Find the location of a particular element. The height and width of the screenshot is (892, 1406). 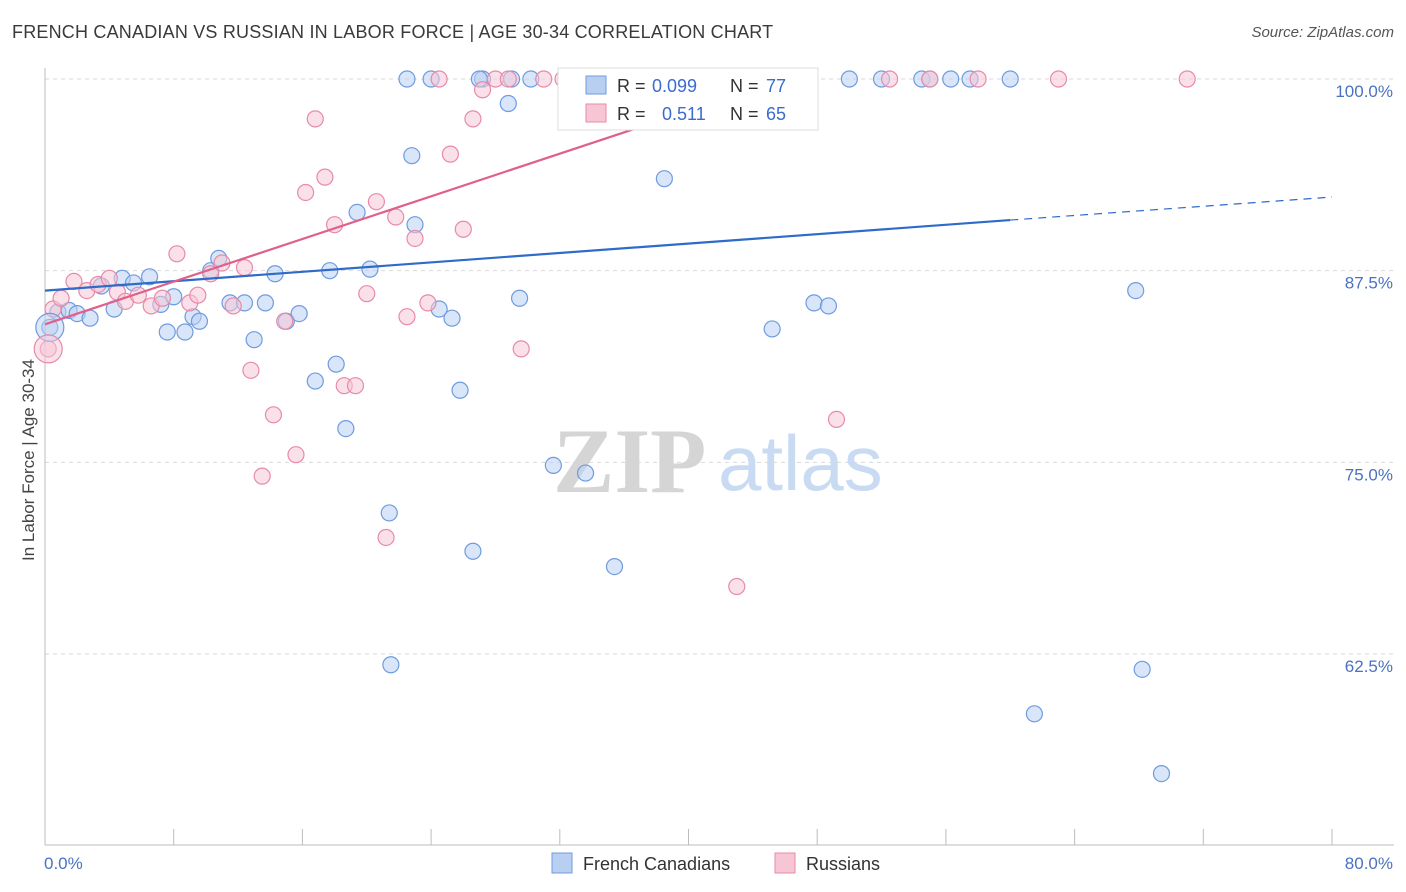

y-tick-label: 100.0% is located at coordinates (1364, 91).